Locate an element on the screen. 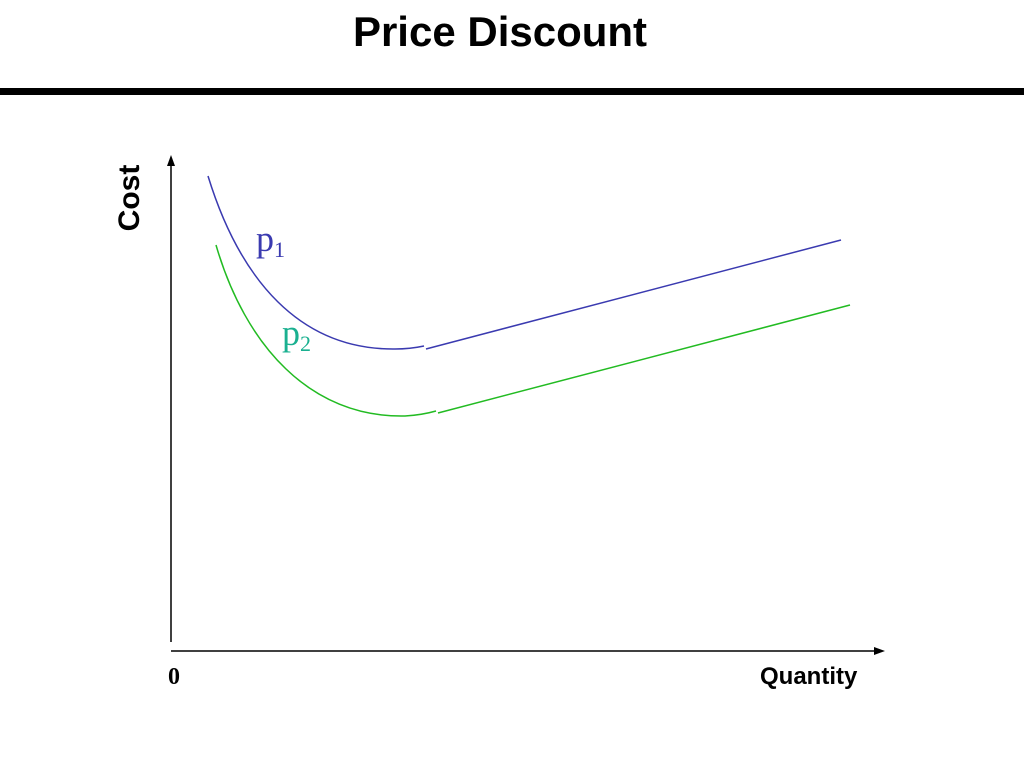 This screenshot has height=768, width=1024. page-title: Price Discount is located at coordinates (500, 31).